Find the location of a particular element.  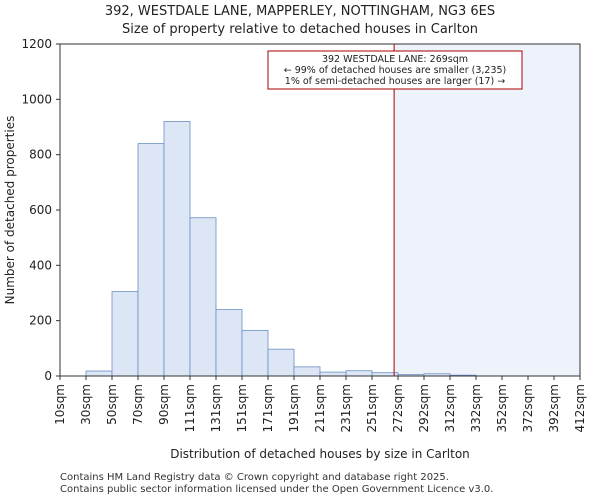

annotation-box is located at coordinates (395, 70).